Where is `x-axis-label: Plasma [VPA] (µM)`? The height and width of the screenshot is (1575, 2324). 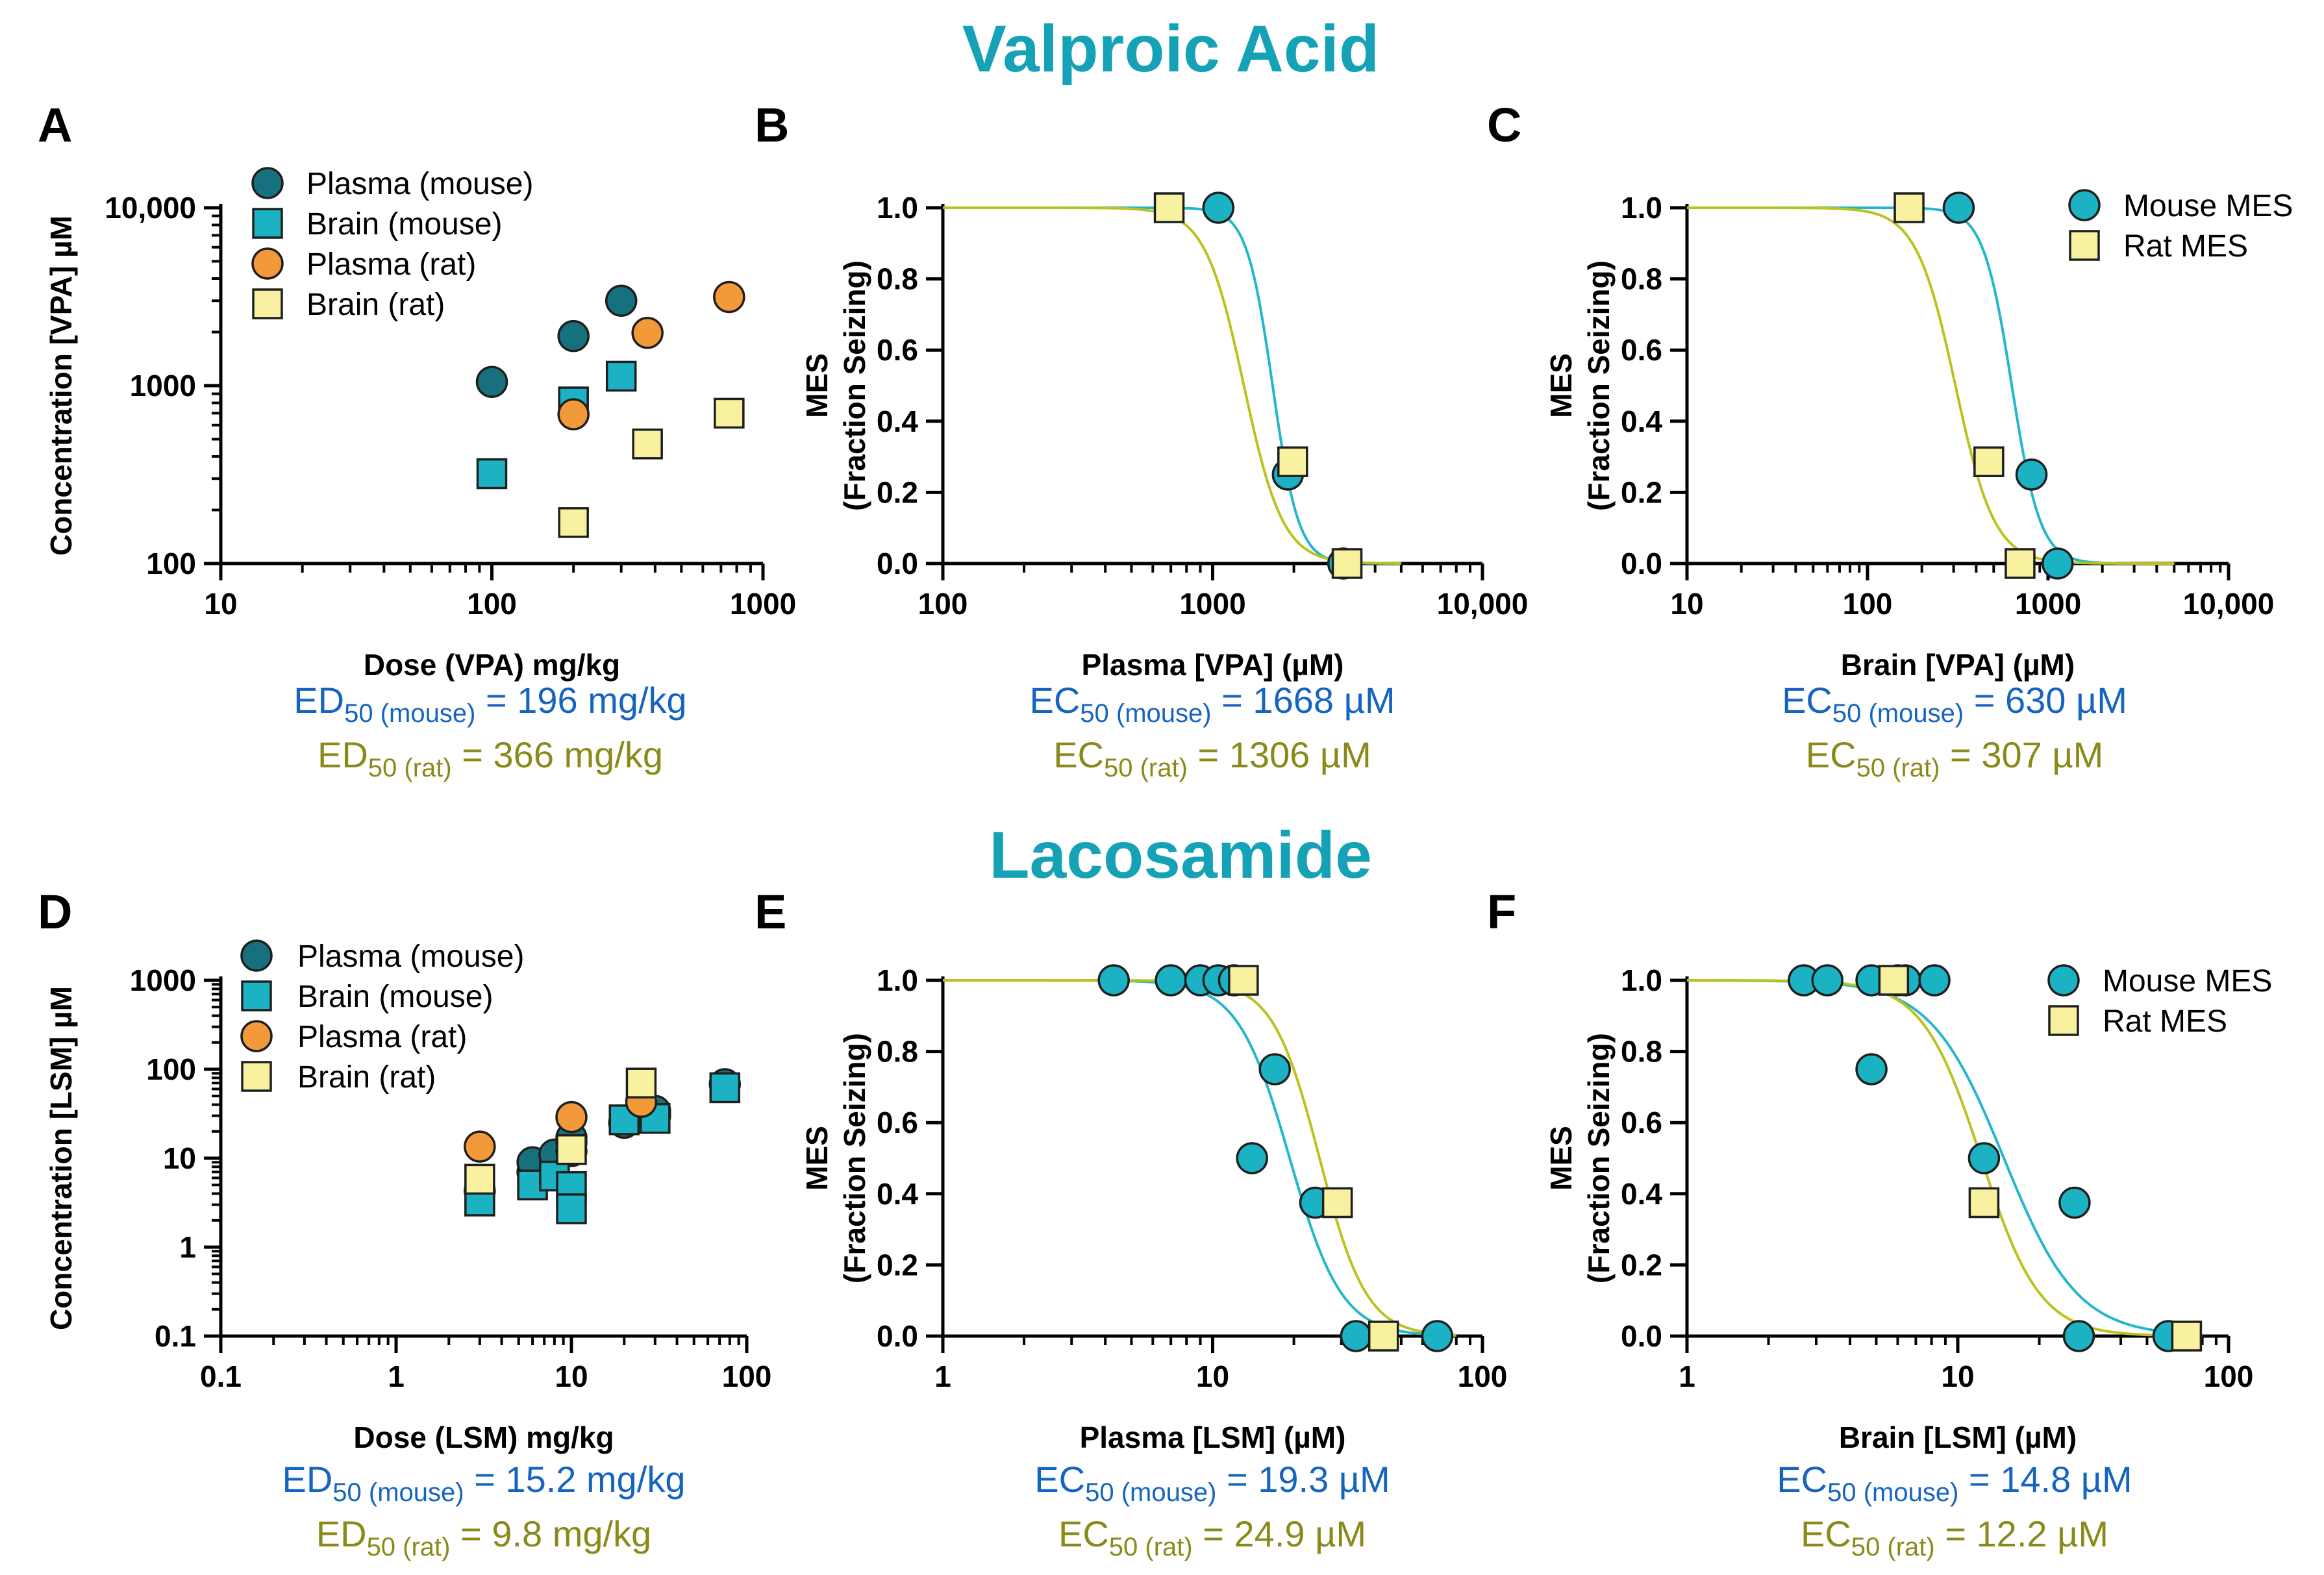 x-axis-label: Plasma [VPA] (µM) is located at coordinates (1213, 665).